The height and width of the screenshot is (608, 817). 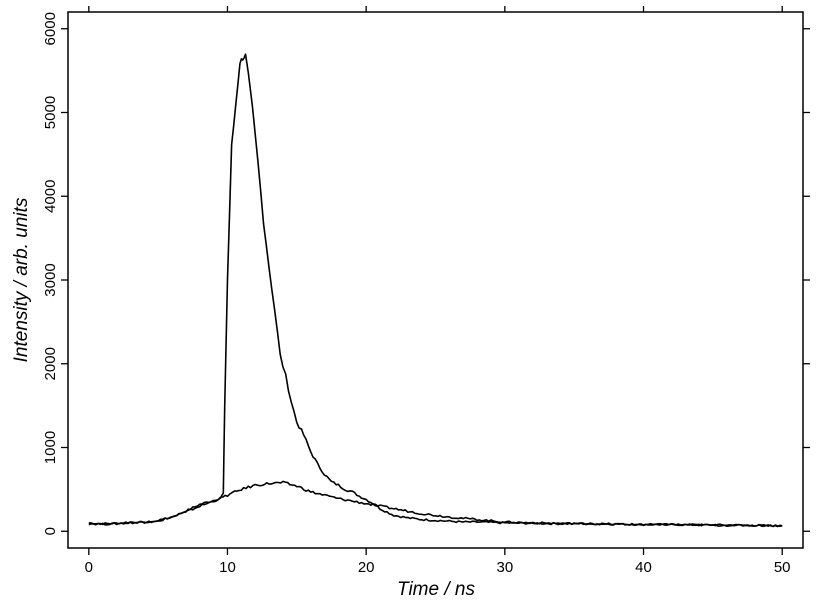 I want to click on x-tick-label-20: 20, so click(x=366, y=567).